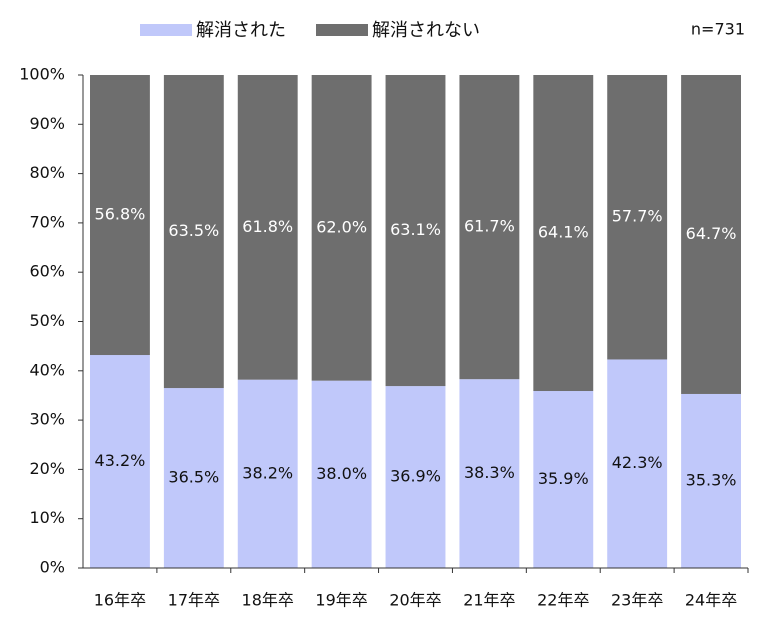  I want to click on value-label: 62.0%, so click(341, 226).